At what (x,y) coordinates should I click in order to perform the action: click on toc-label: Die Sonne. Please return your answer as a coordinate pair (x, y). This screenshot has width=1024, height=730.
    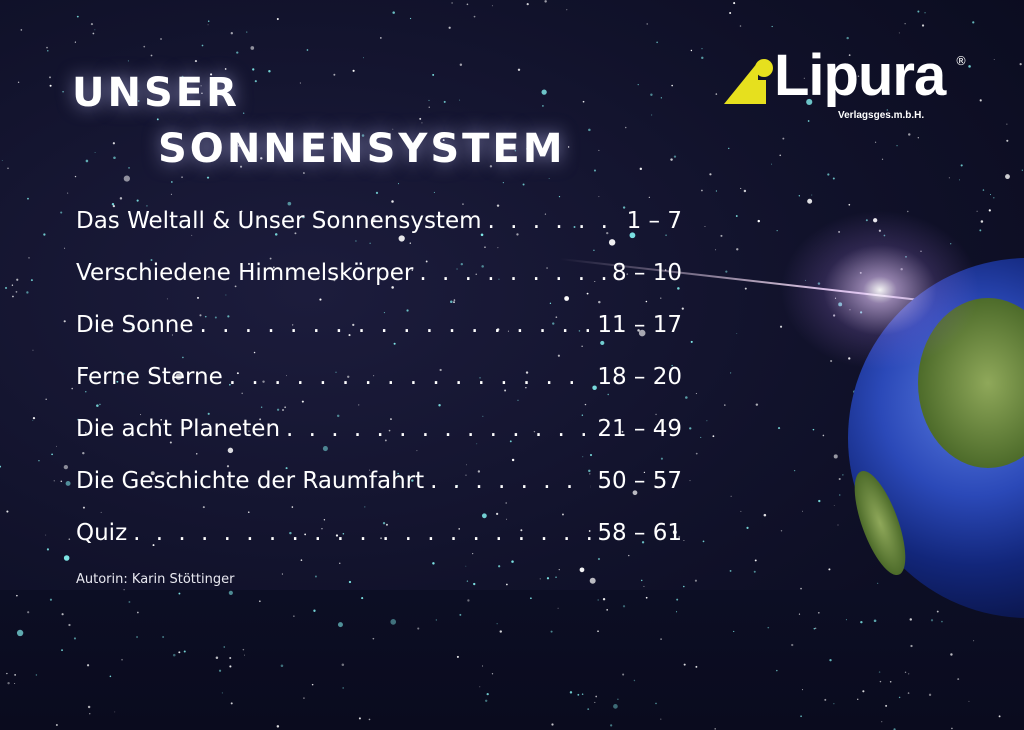
    Looking at the image, I should click on (135, 325).